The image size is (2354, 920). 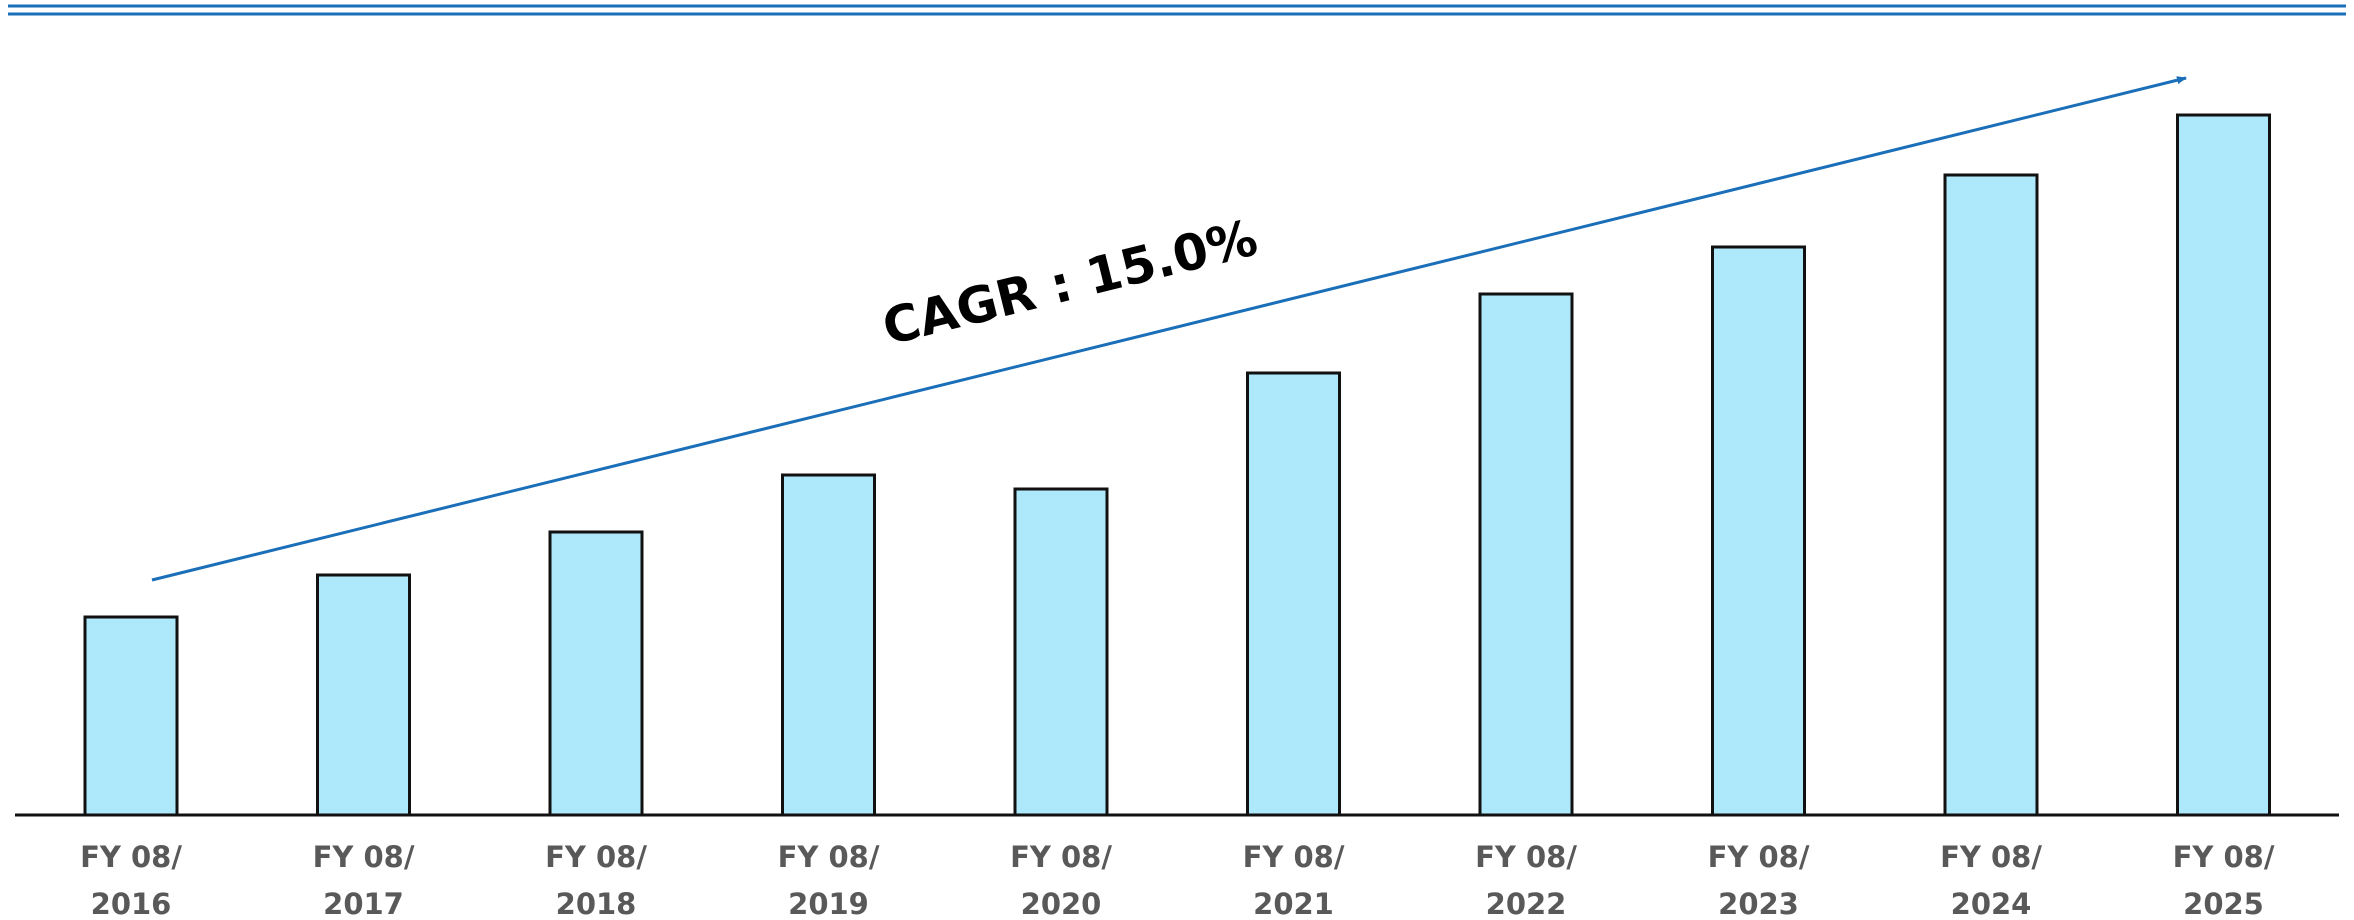 I want to click on x-tick-label-2020-line-2: 2020, so click(x=1061, y=903).